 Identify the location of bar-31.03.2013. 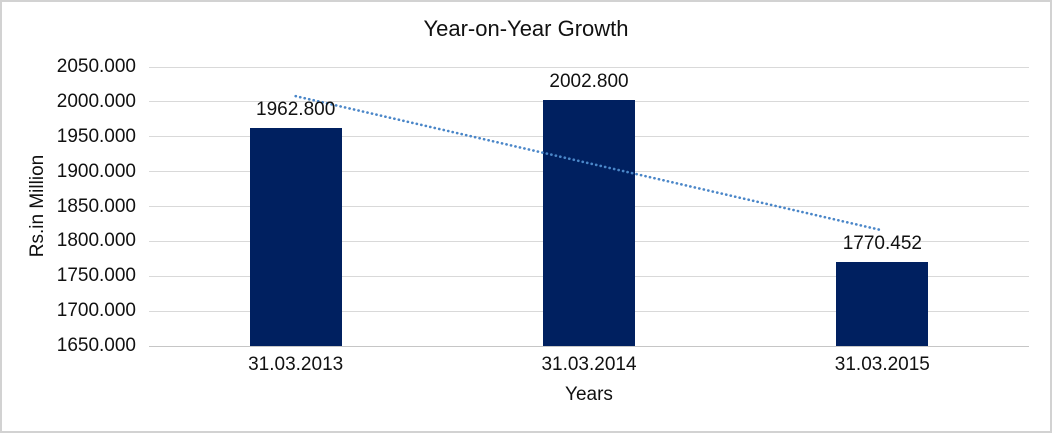
(295, 236).